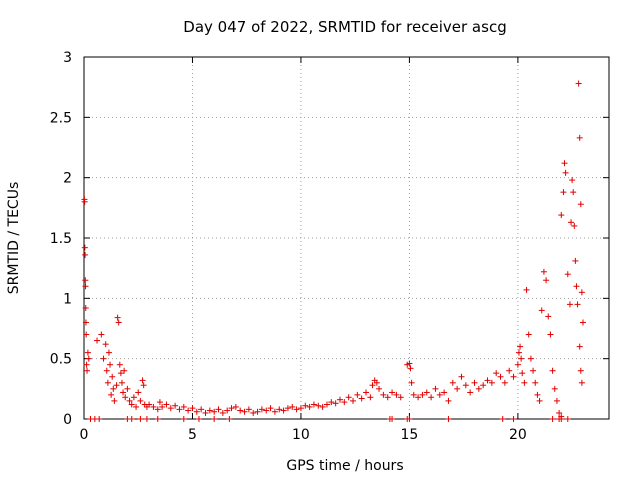 This screenshot has height=480, width=640. What do you see at coordinates (14, 238) in the screenshot?
I see `y-axis-label: SRMTID / TECUs` at bounding box center [14, 238].